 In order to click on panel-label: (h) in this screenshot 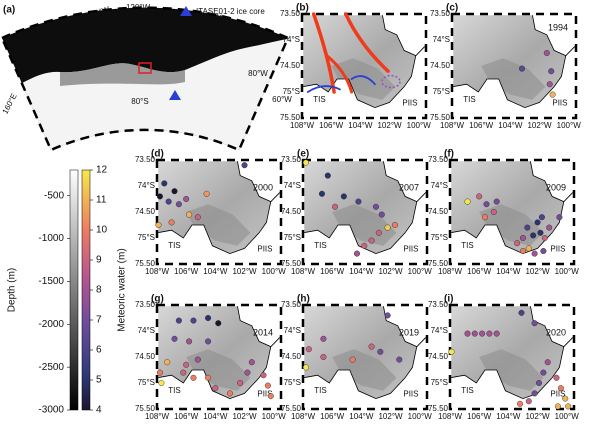, I will do `click(303, 299)`.